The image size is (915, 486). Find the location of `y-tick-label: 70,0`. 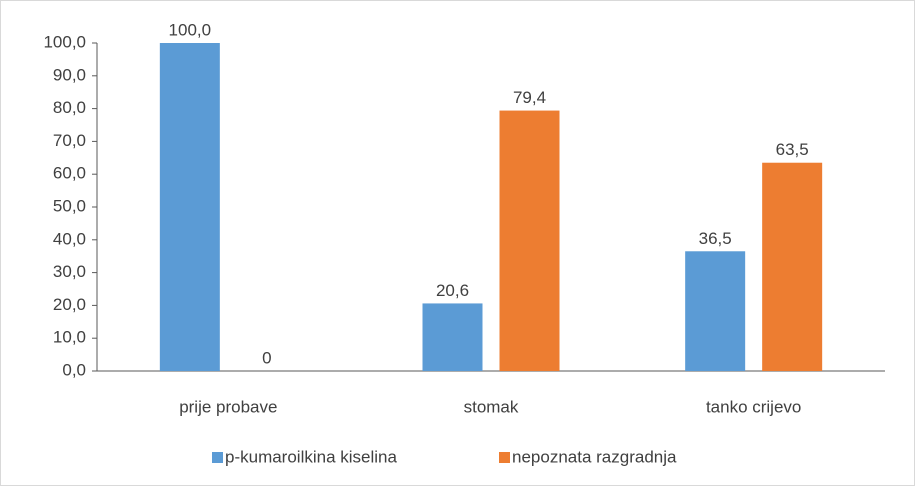

y-tick-label: 70,0 is located at coordinates (69, 140).